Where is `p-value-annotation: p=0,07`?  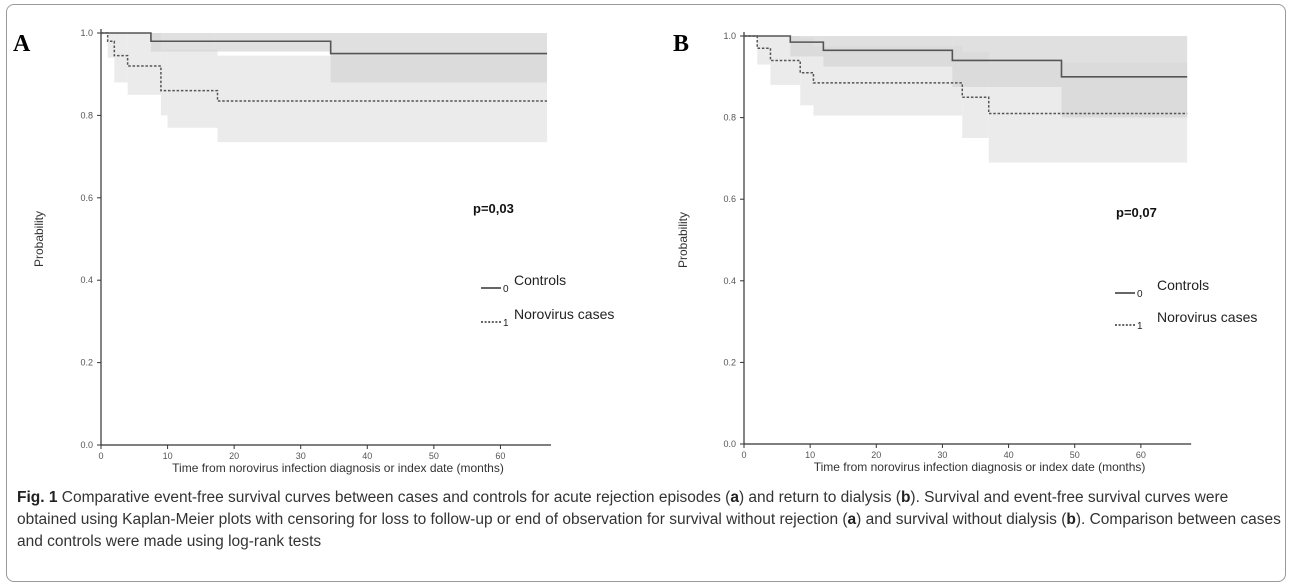
p-value-annotation: p=0,07 is located at coordinates (1136, 212).